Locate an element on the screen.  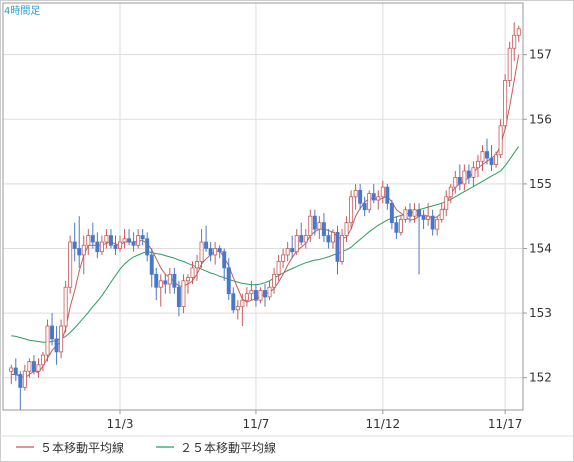
y-tick-label: 153 is located at coordinates (540, 313).